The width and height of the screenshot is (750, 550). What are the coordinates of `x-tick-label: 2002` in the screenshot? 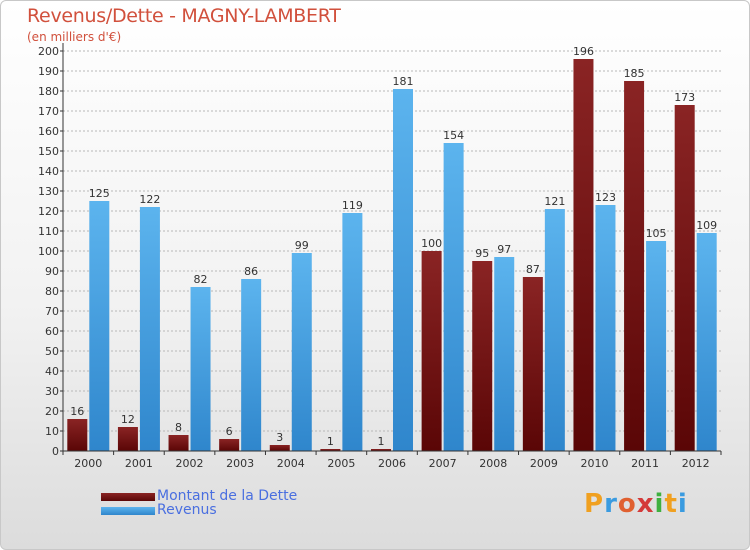 It's located at (190, 463).